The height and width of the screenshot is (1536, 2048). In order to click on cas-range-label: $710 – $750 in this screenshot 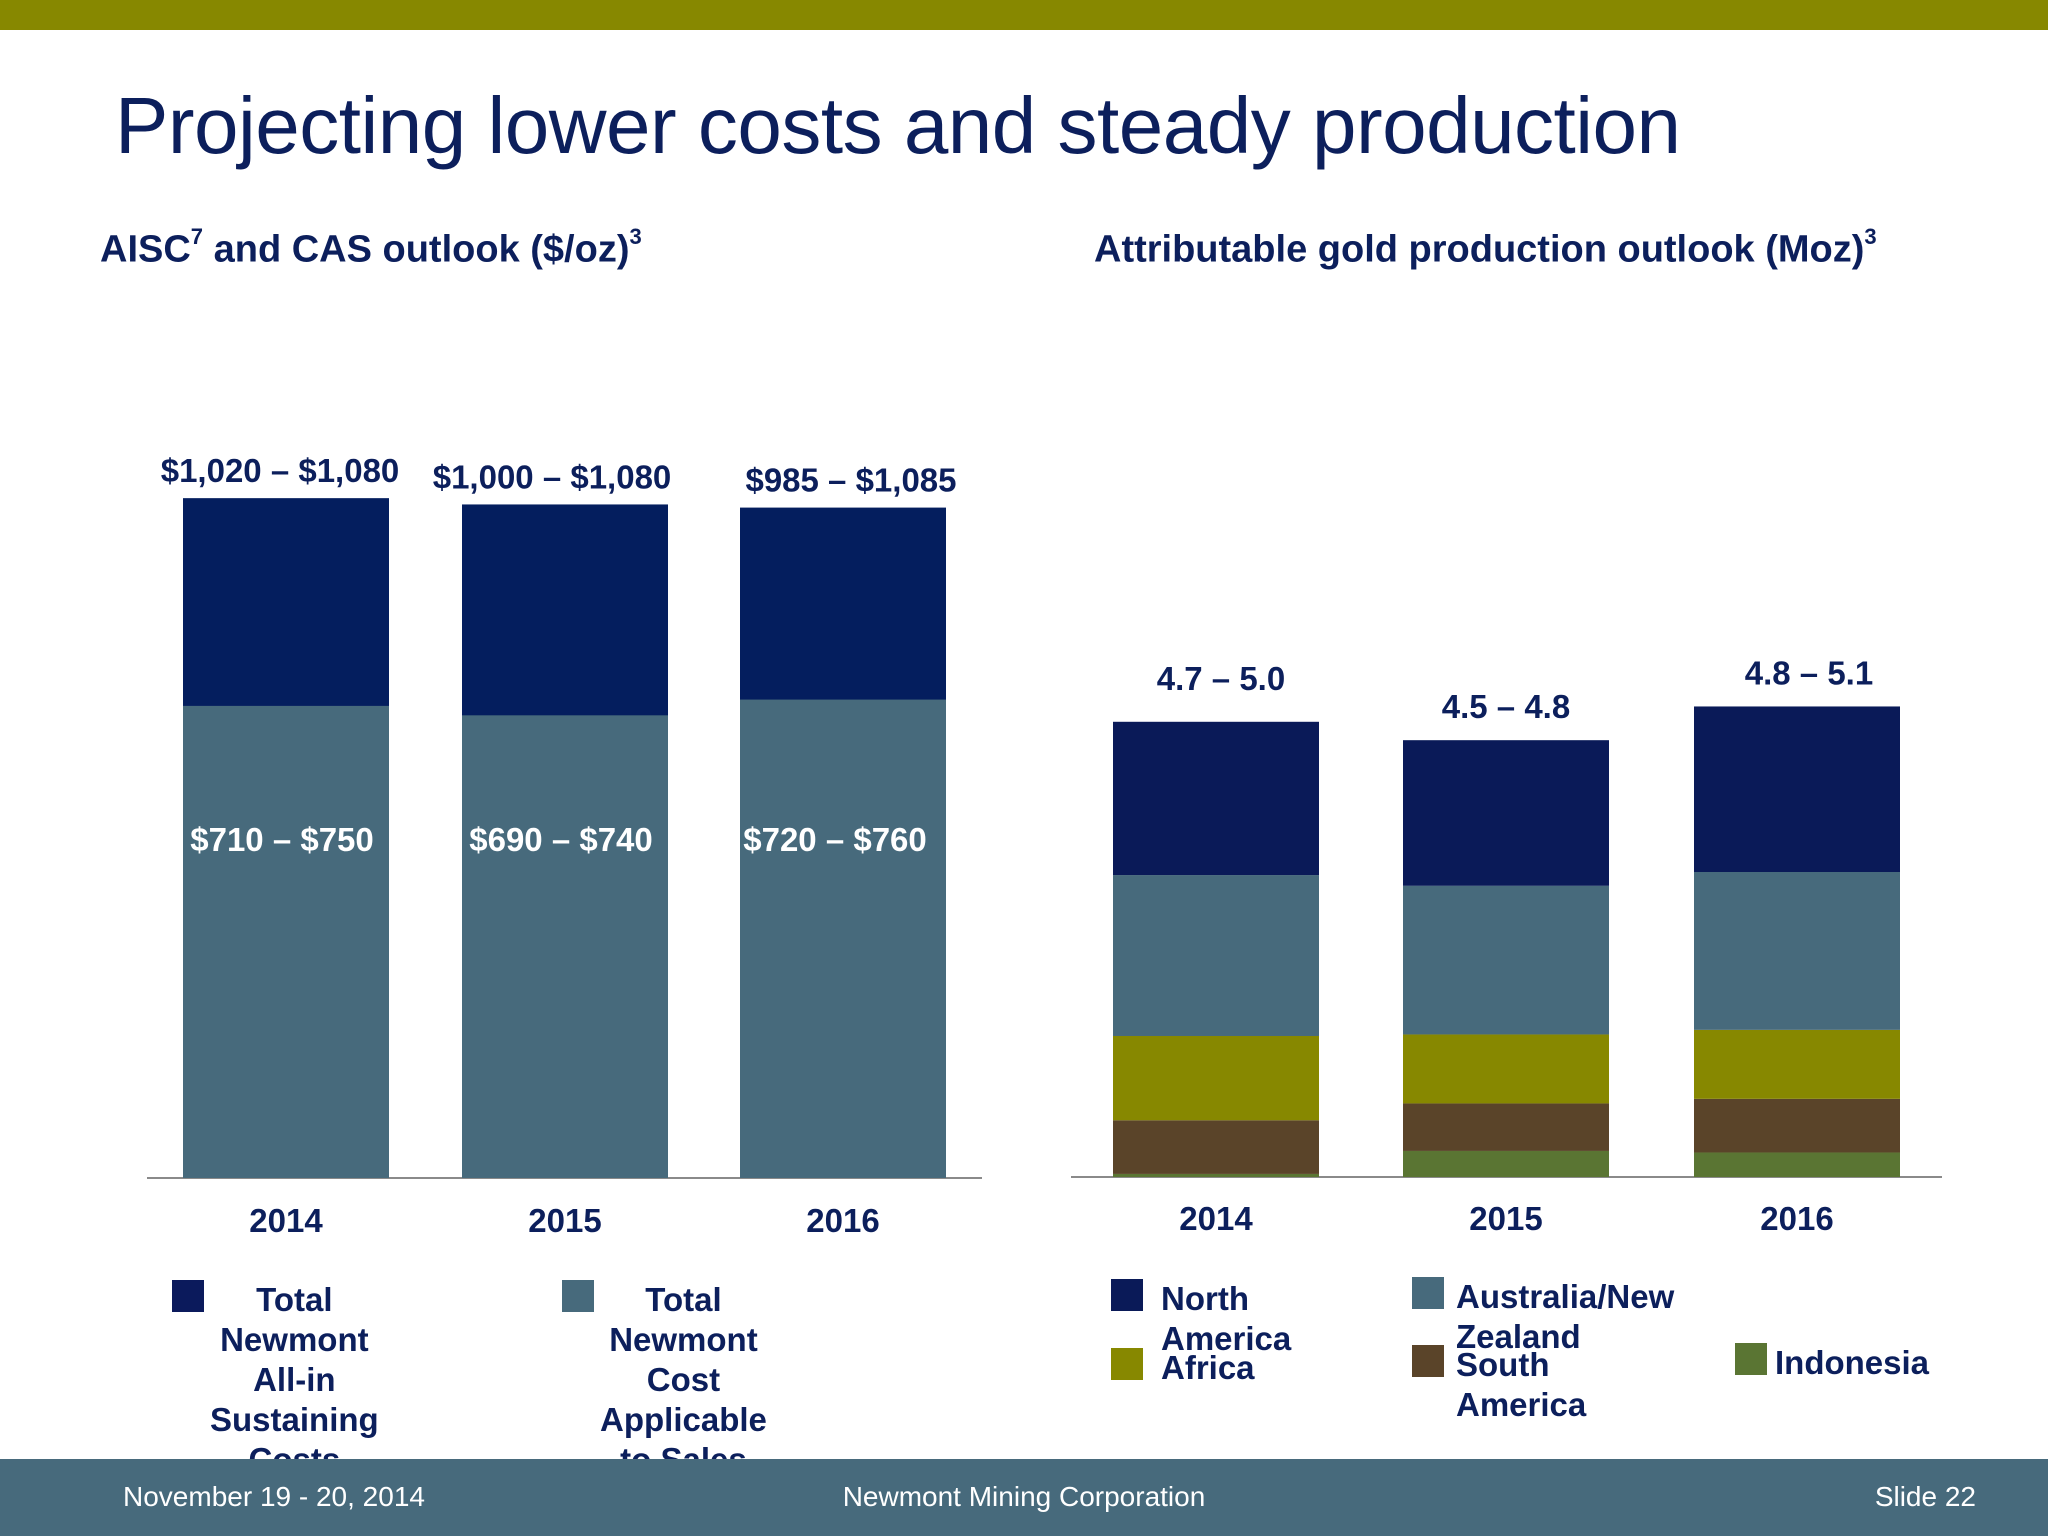, I will do `click(282, 839)`.